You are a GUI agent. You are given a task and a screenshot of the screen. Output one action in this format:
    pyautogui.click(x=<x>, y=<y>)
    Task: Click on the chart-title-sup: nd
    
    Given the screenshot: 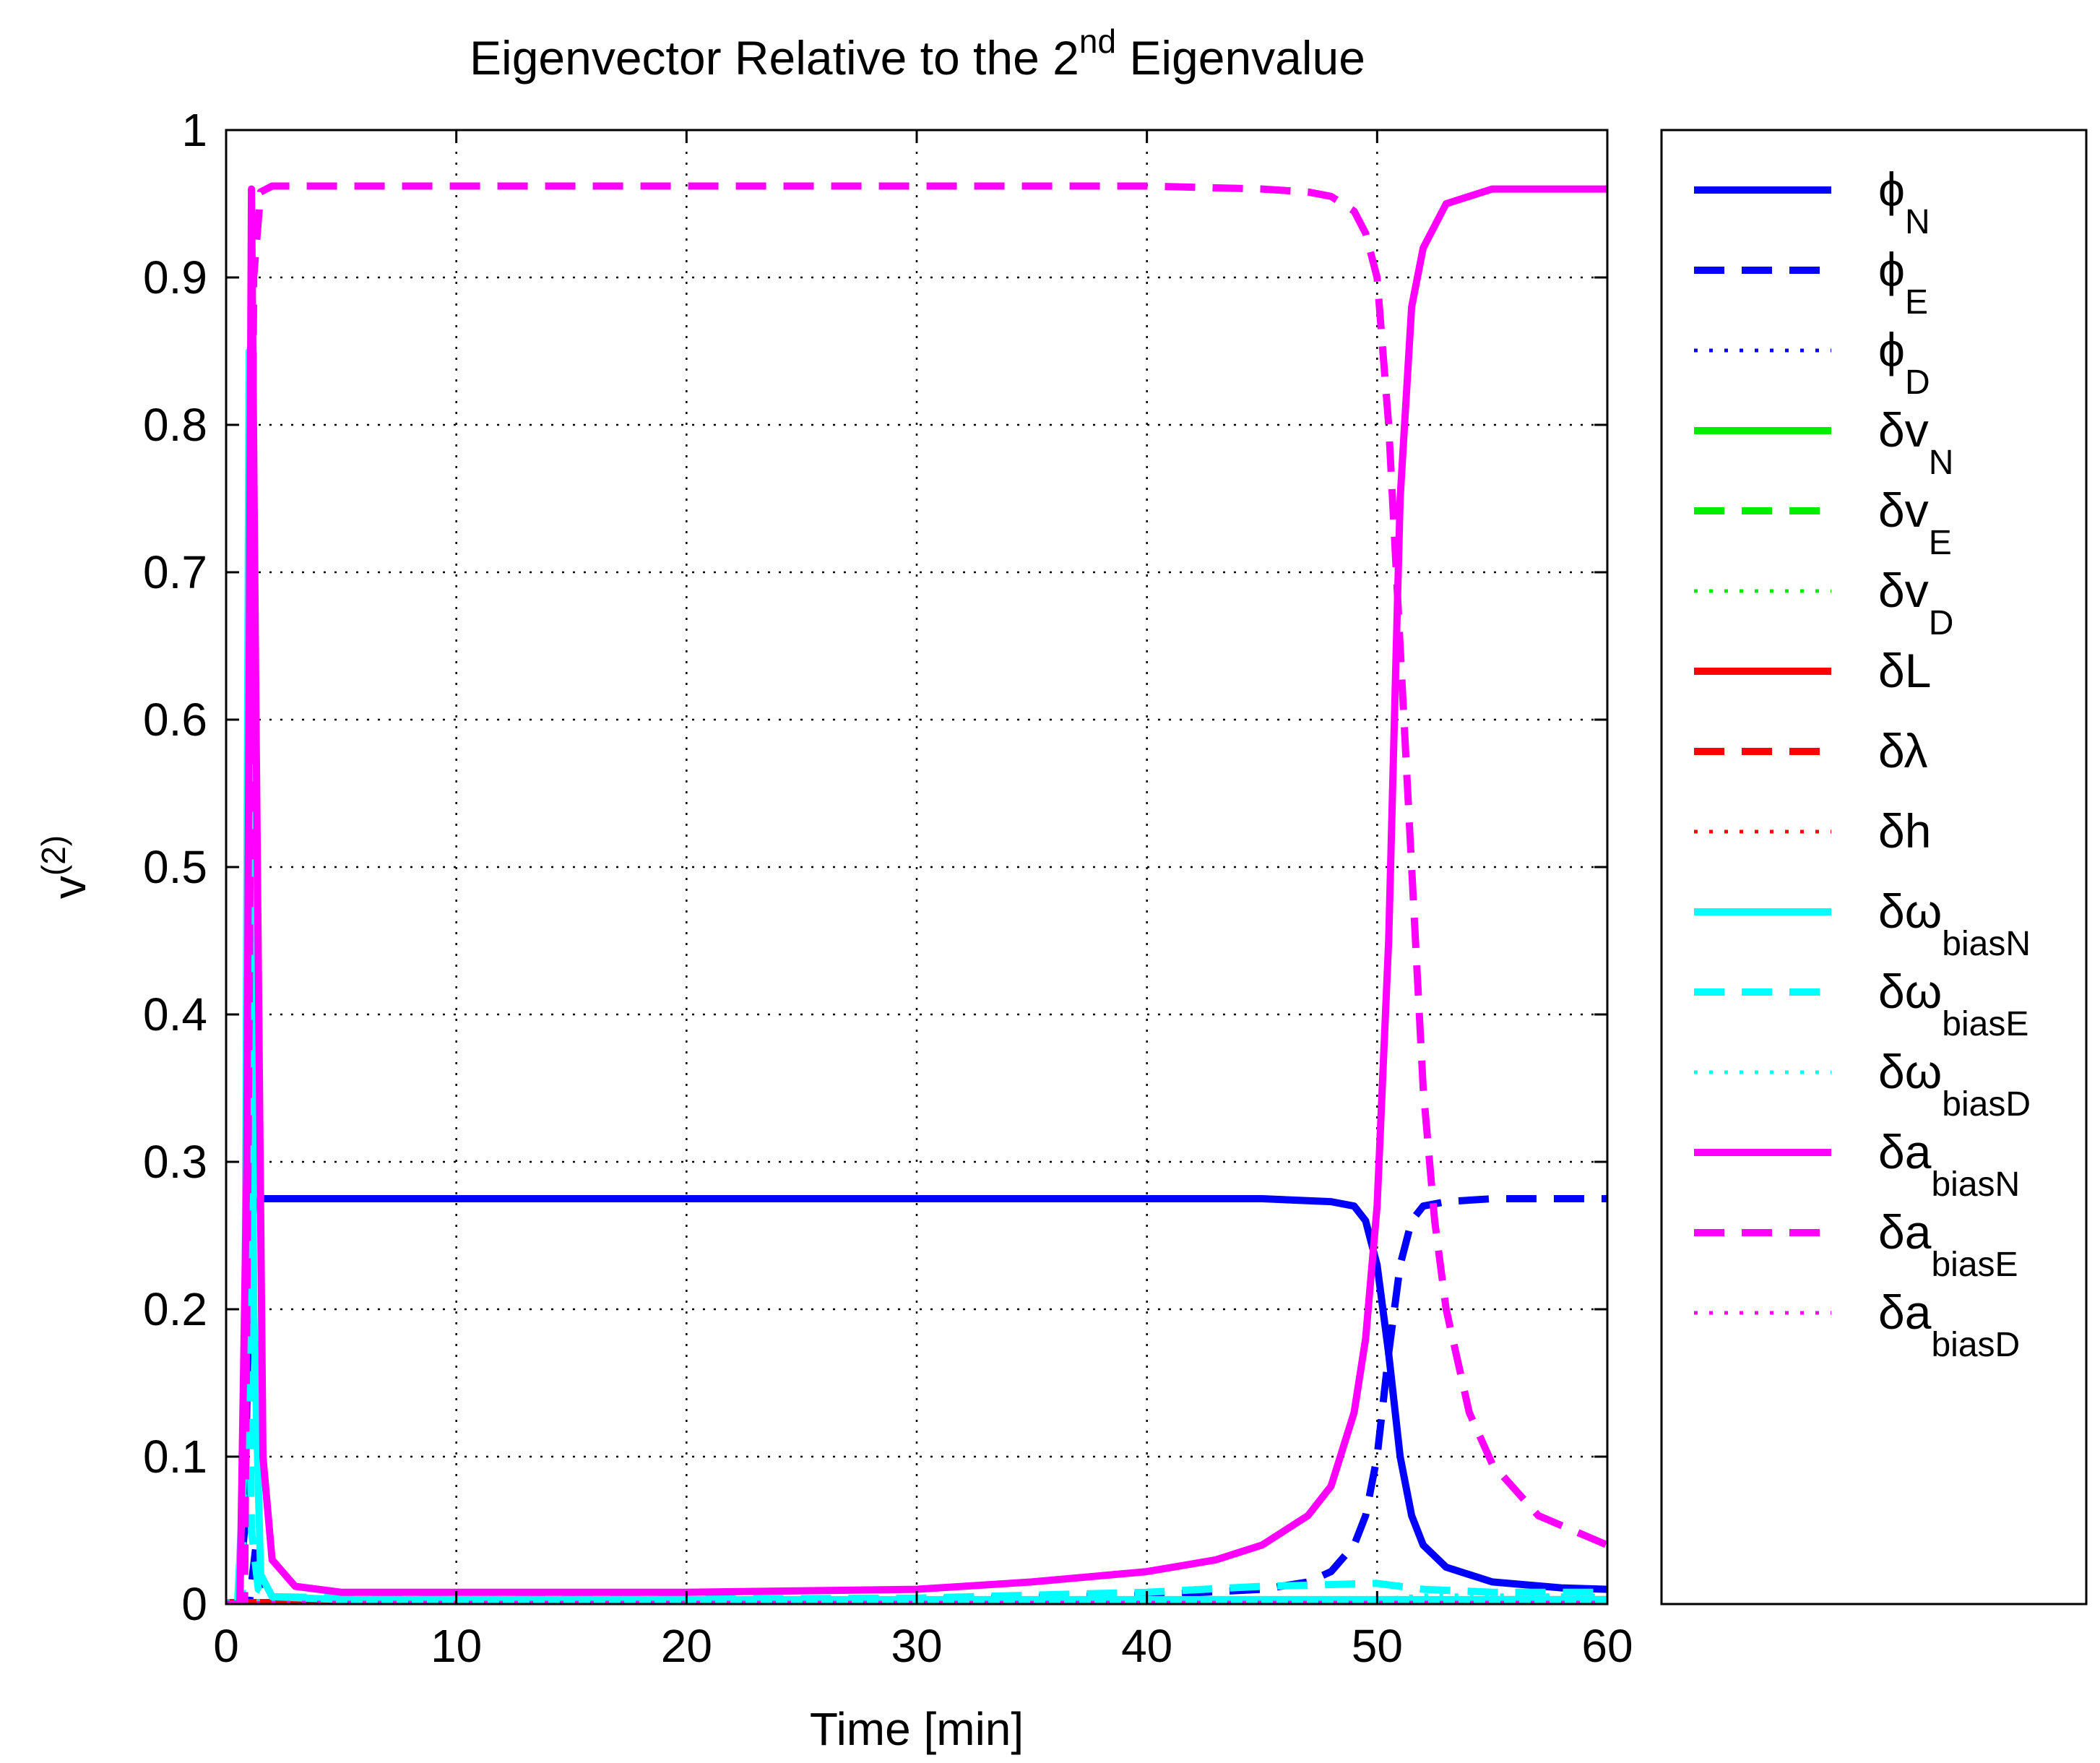 What is the action you would take?
    pyautogui.click(x=1097, y=41)
    